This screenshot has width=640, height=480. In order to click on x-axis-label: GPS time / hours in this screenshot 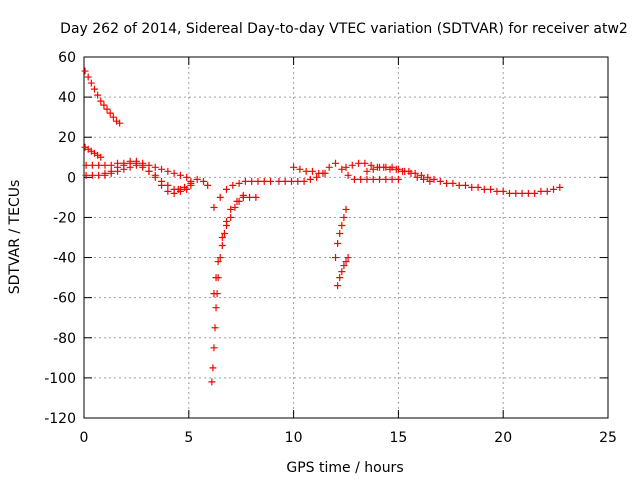, I will do `click(344, 468)`.